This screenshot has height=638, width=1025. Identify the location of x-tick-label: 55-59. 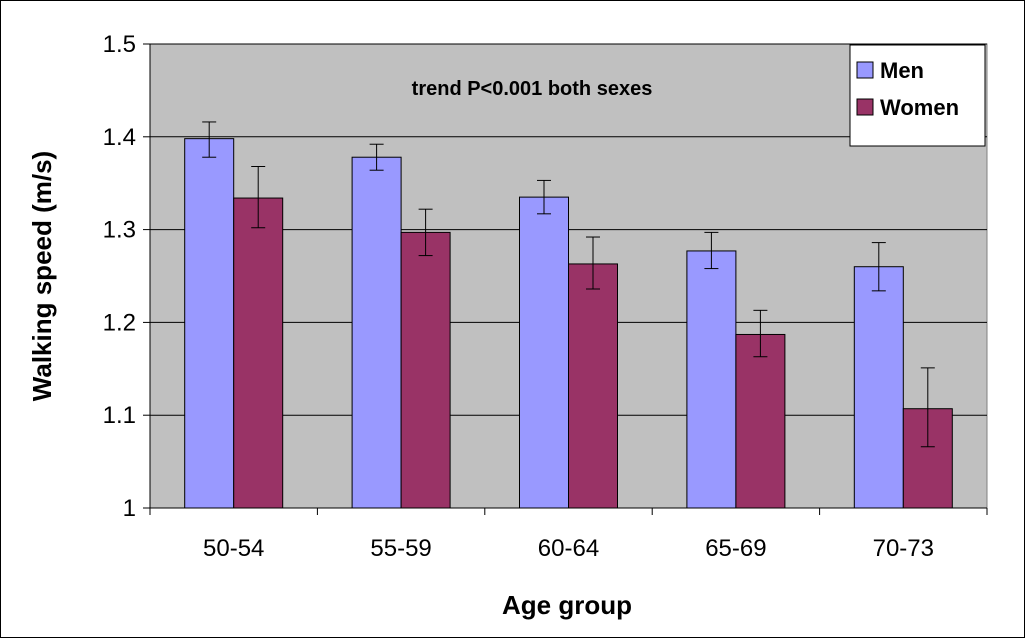
(400, 548).